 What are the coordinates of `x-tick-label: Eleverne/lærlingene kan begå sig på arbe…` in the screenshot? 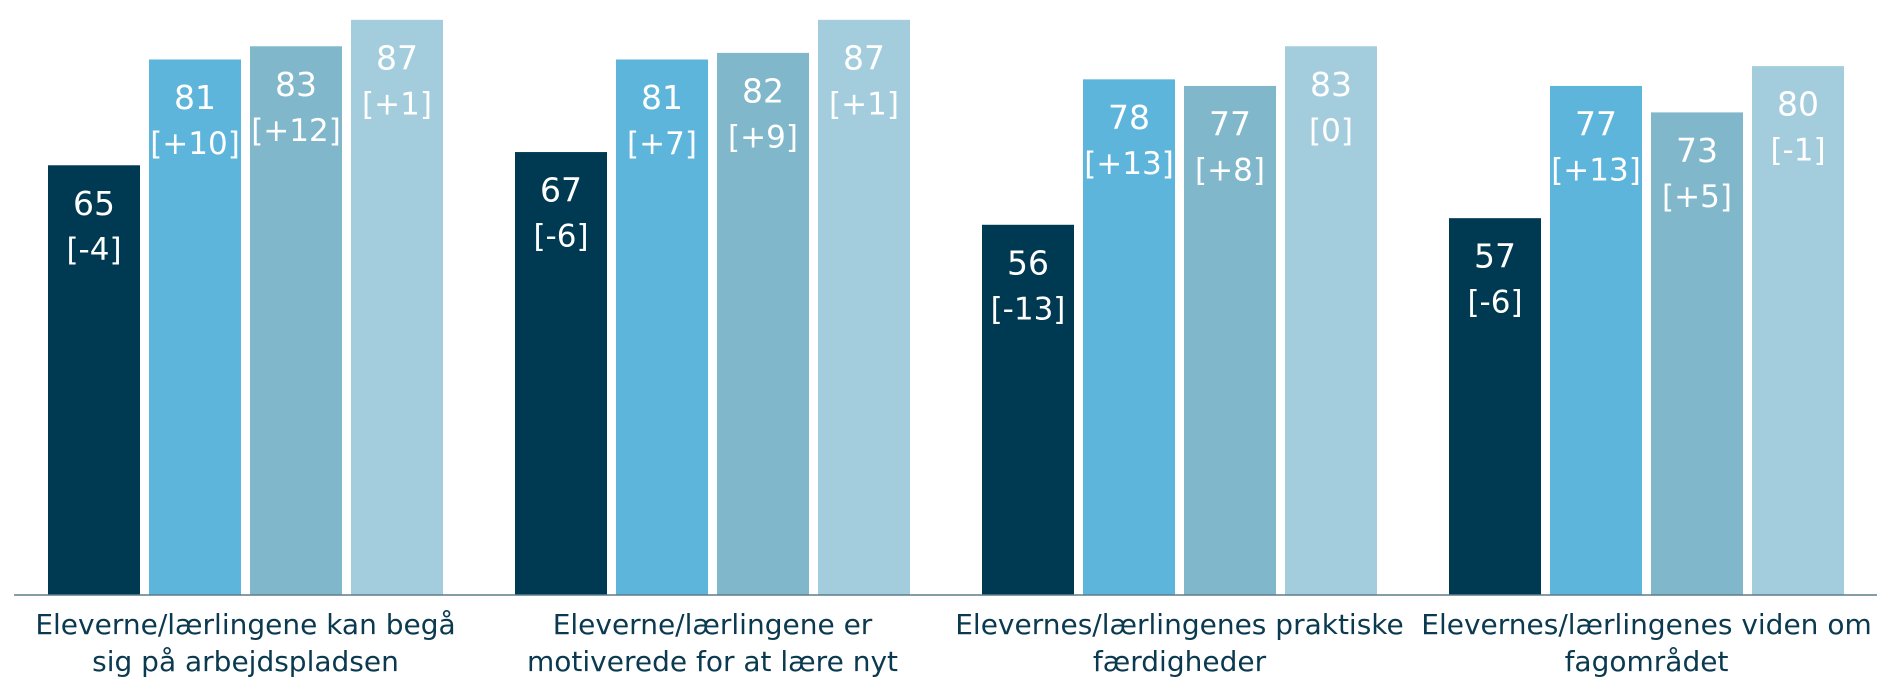 It's located at (245, 643).